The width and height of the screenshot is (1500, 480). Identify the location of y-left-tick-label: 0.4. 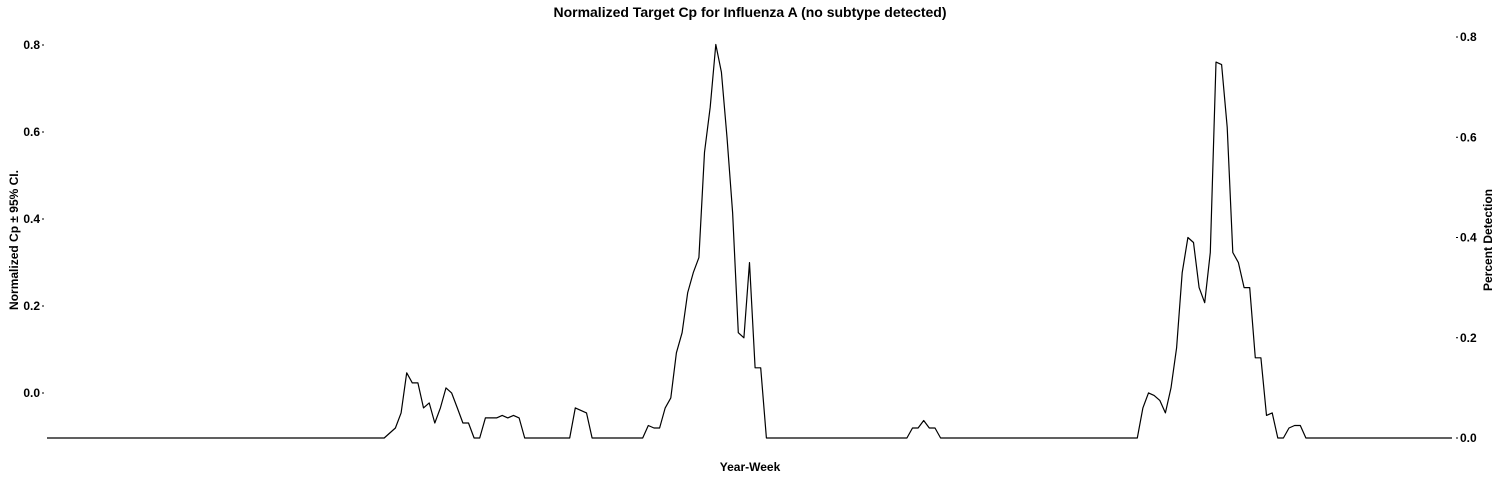
(31, 219).